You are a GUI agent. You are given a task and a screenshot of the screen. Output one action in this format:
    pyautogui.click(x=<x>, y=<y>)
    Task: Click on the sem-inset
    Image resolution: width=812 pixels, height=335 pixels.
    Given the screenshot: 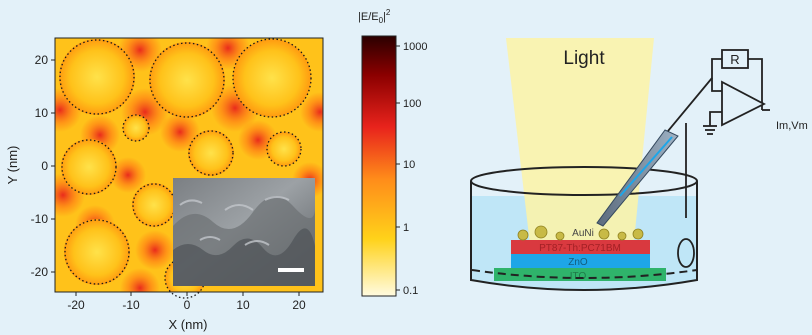 What is the action you would take?
    pyautogui.click(x=244, y=232)
    